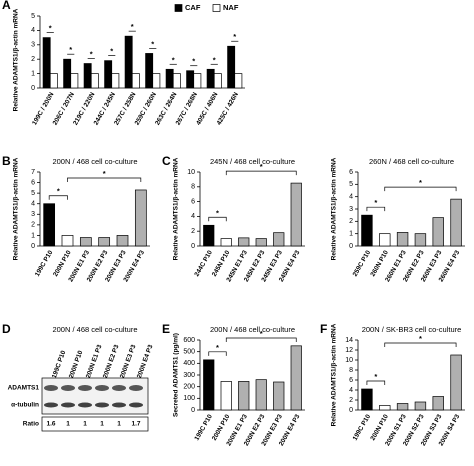 This screenshot has width=474, height=466. What do you see at coordinates (193, 7) in the screenshot?
I see `legend-label: CAF` at bounding box center [193, 7].